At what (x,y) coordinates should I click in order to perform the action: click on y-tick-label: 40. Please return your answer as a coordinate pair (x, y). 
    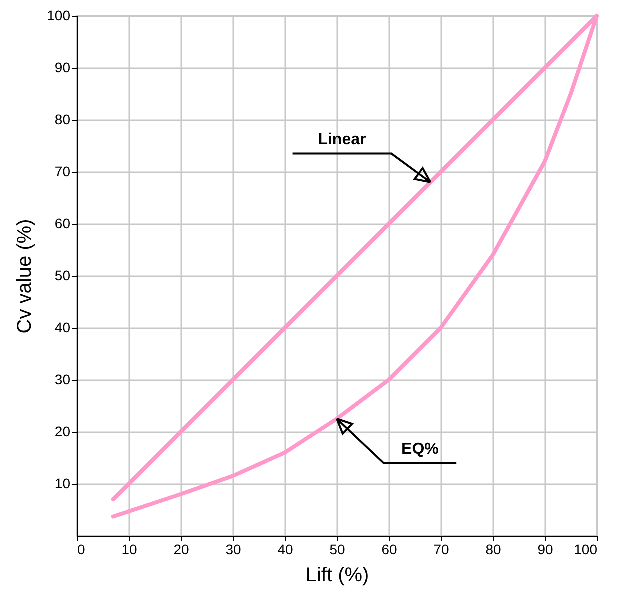
    Looking at the image, I should click on (62, 328).